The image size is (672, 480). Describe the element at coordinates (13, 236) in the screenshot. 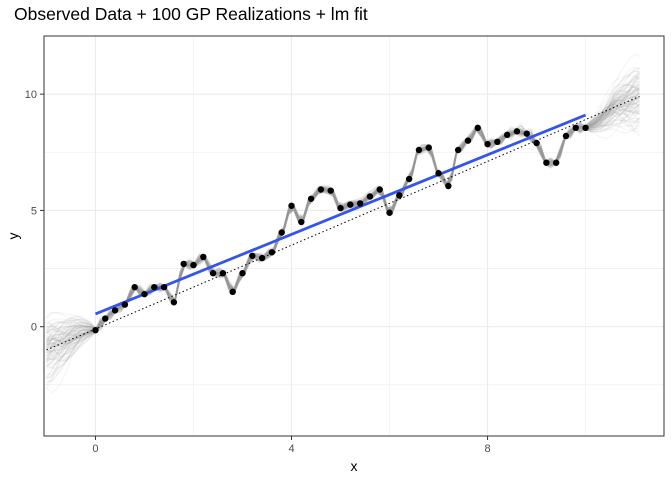

I see `y-axis-title: y` at that location.